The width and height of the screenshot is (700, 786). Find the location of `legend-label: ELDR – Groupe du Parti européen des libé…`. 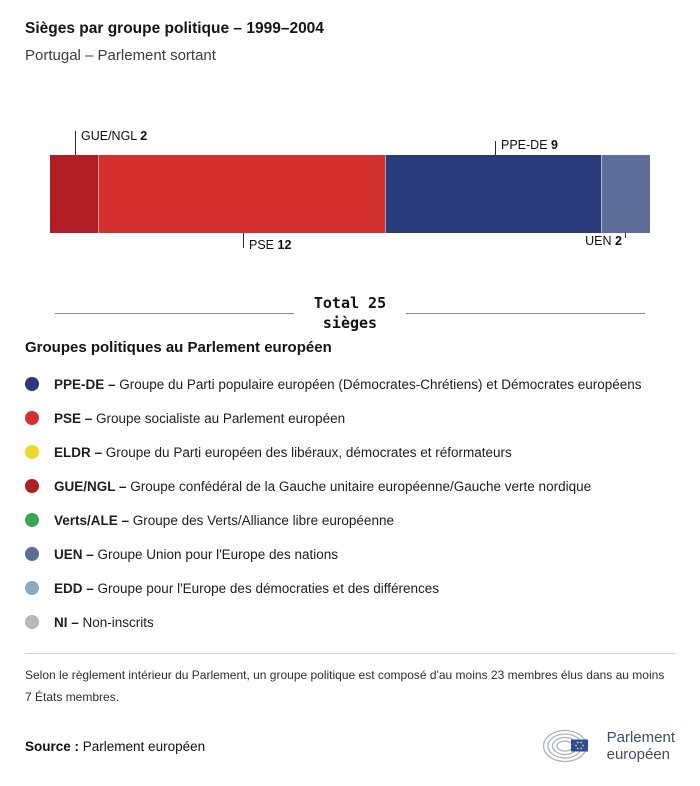

legend-label: ELDR – Groupe du Parti européen des libé… is located at coordinates (283, 452).